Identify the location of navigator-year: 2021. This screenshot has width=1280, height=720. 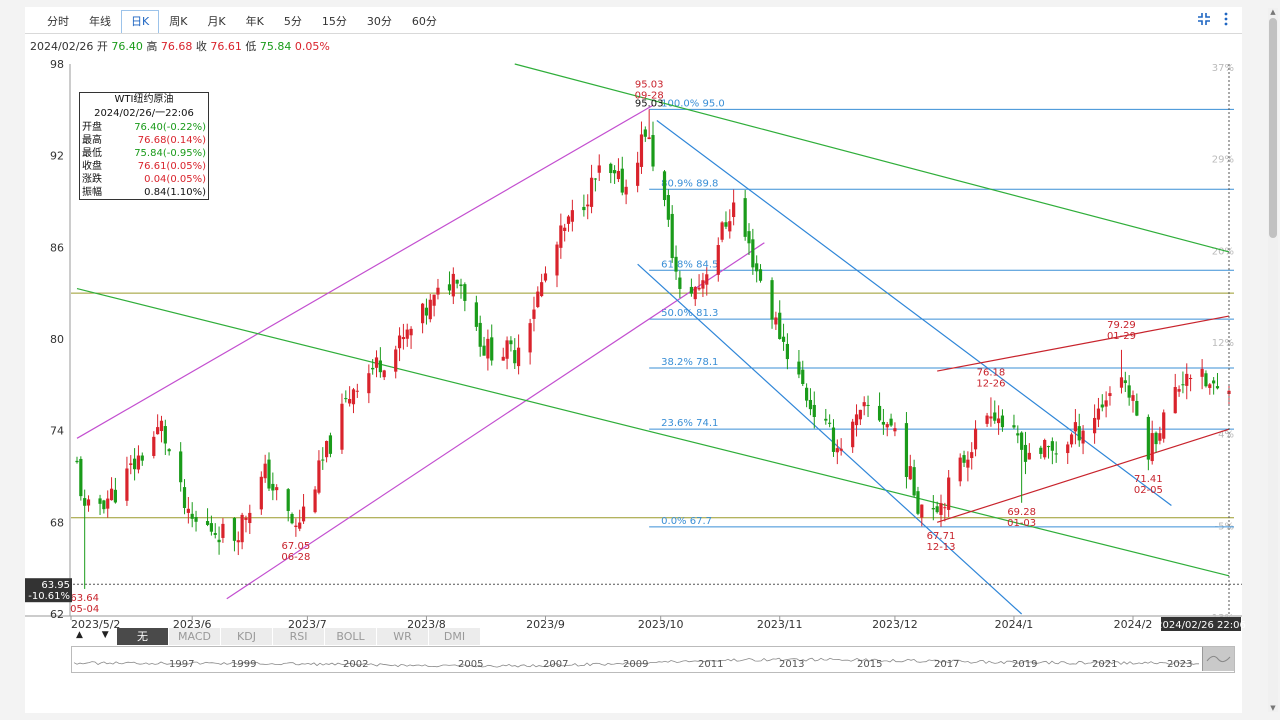
(1105, 664).